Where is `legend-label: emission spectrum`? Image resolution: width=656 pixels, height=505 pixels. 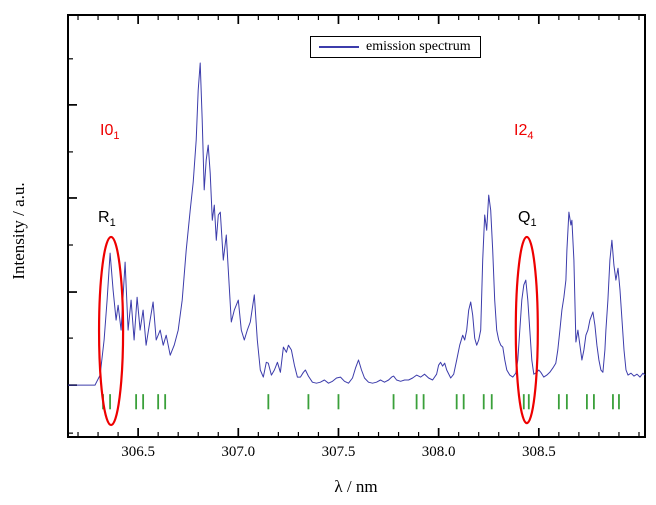 legend-label: emission spectrum is located at coordinates (418, 46).